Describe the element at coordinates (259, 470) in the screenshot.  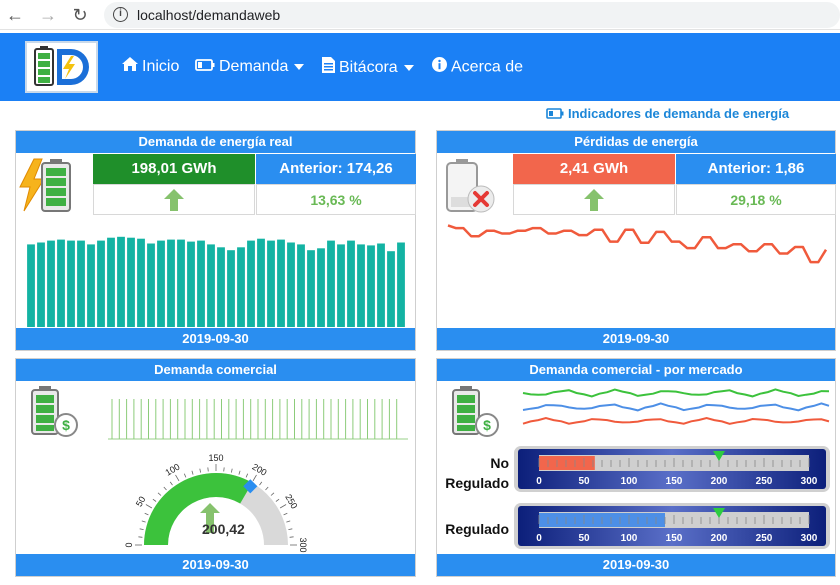
I see `gauge-tick-label: 200` at that location.